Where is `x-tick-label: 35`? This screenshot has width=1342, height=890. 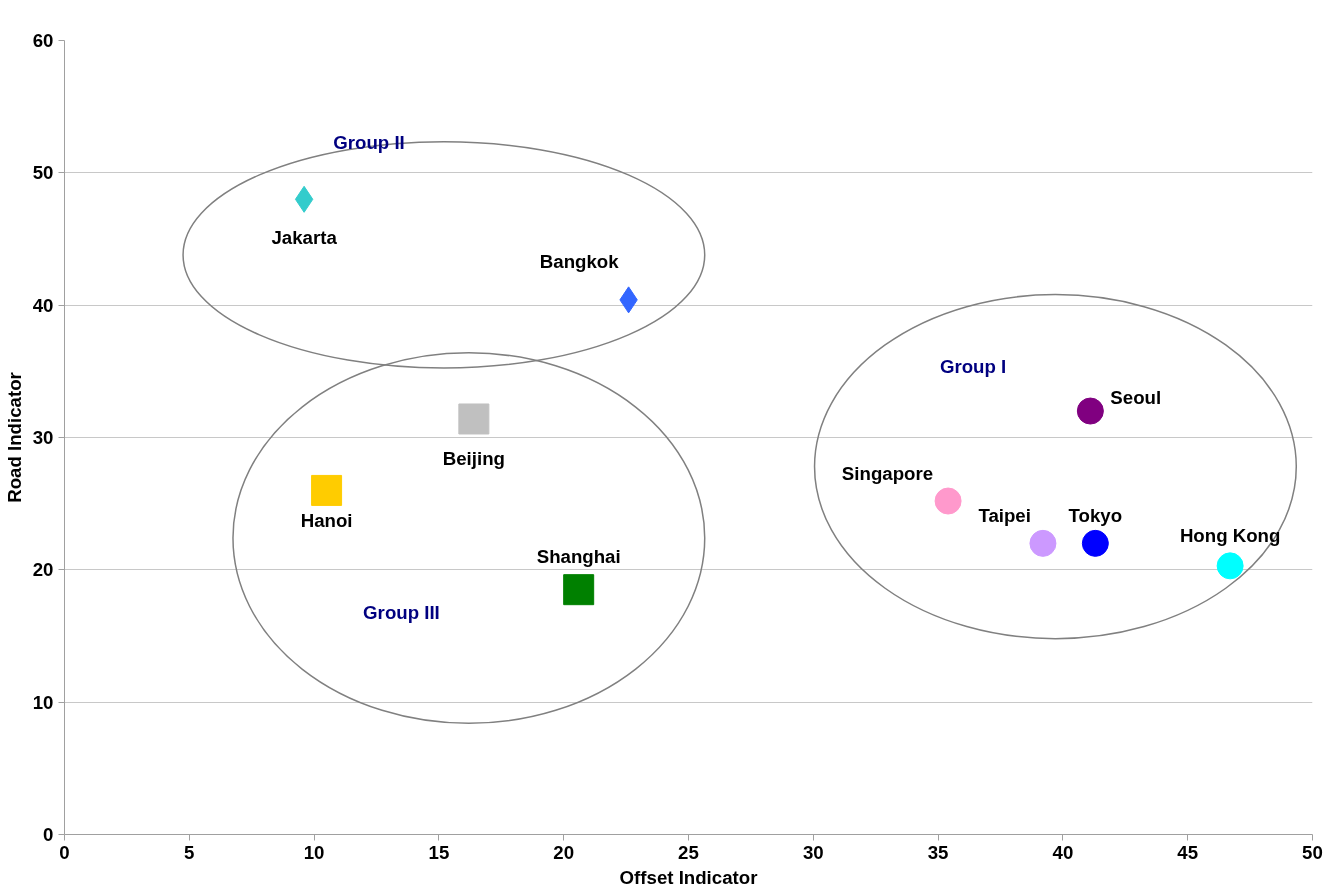 x-tick-label: 35 is located at coordinates (938, 852).